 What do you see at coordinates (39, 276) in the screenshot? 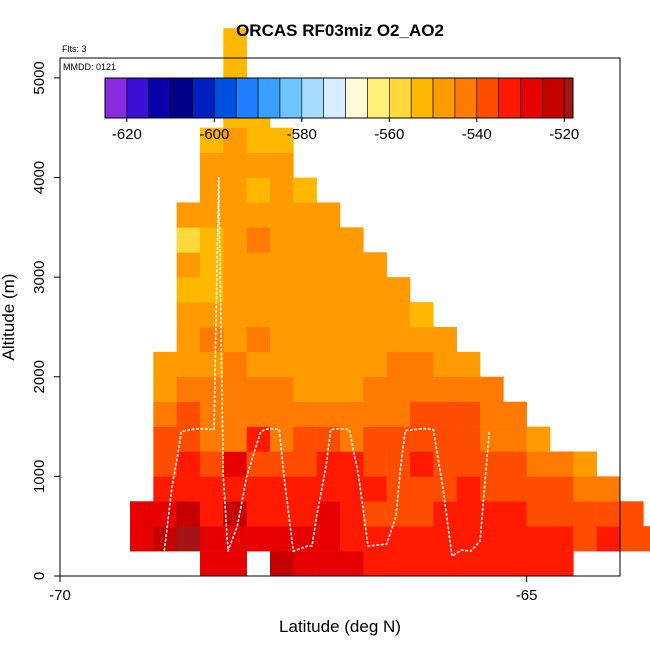
I see `y-tick-label: 3000` at bounding box center [39, 276].